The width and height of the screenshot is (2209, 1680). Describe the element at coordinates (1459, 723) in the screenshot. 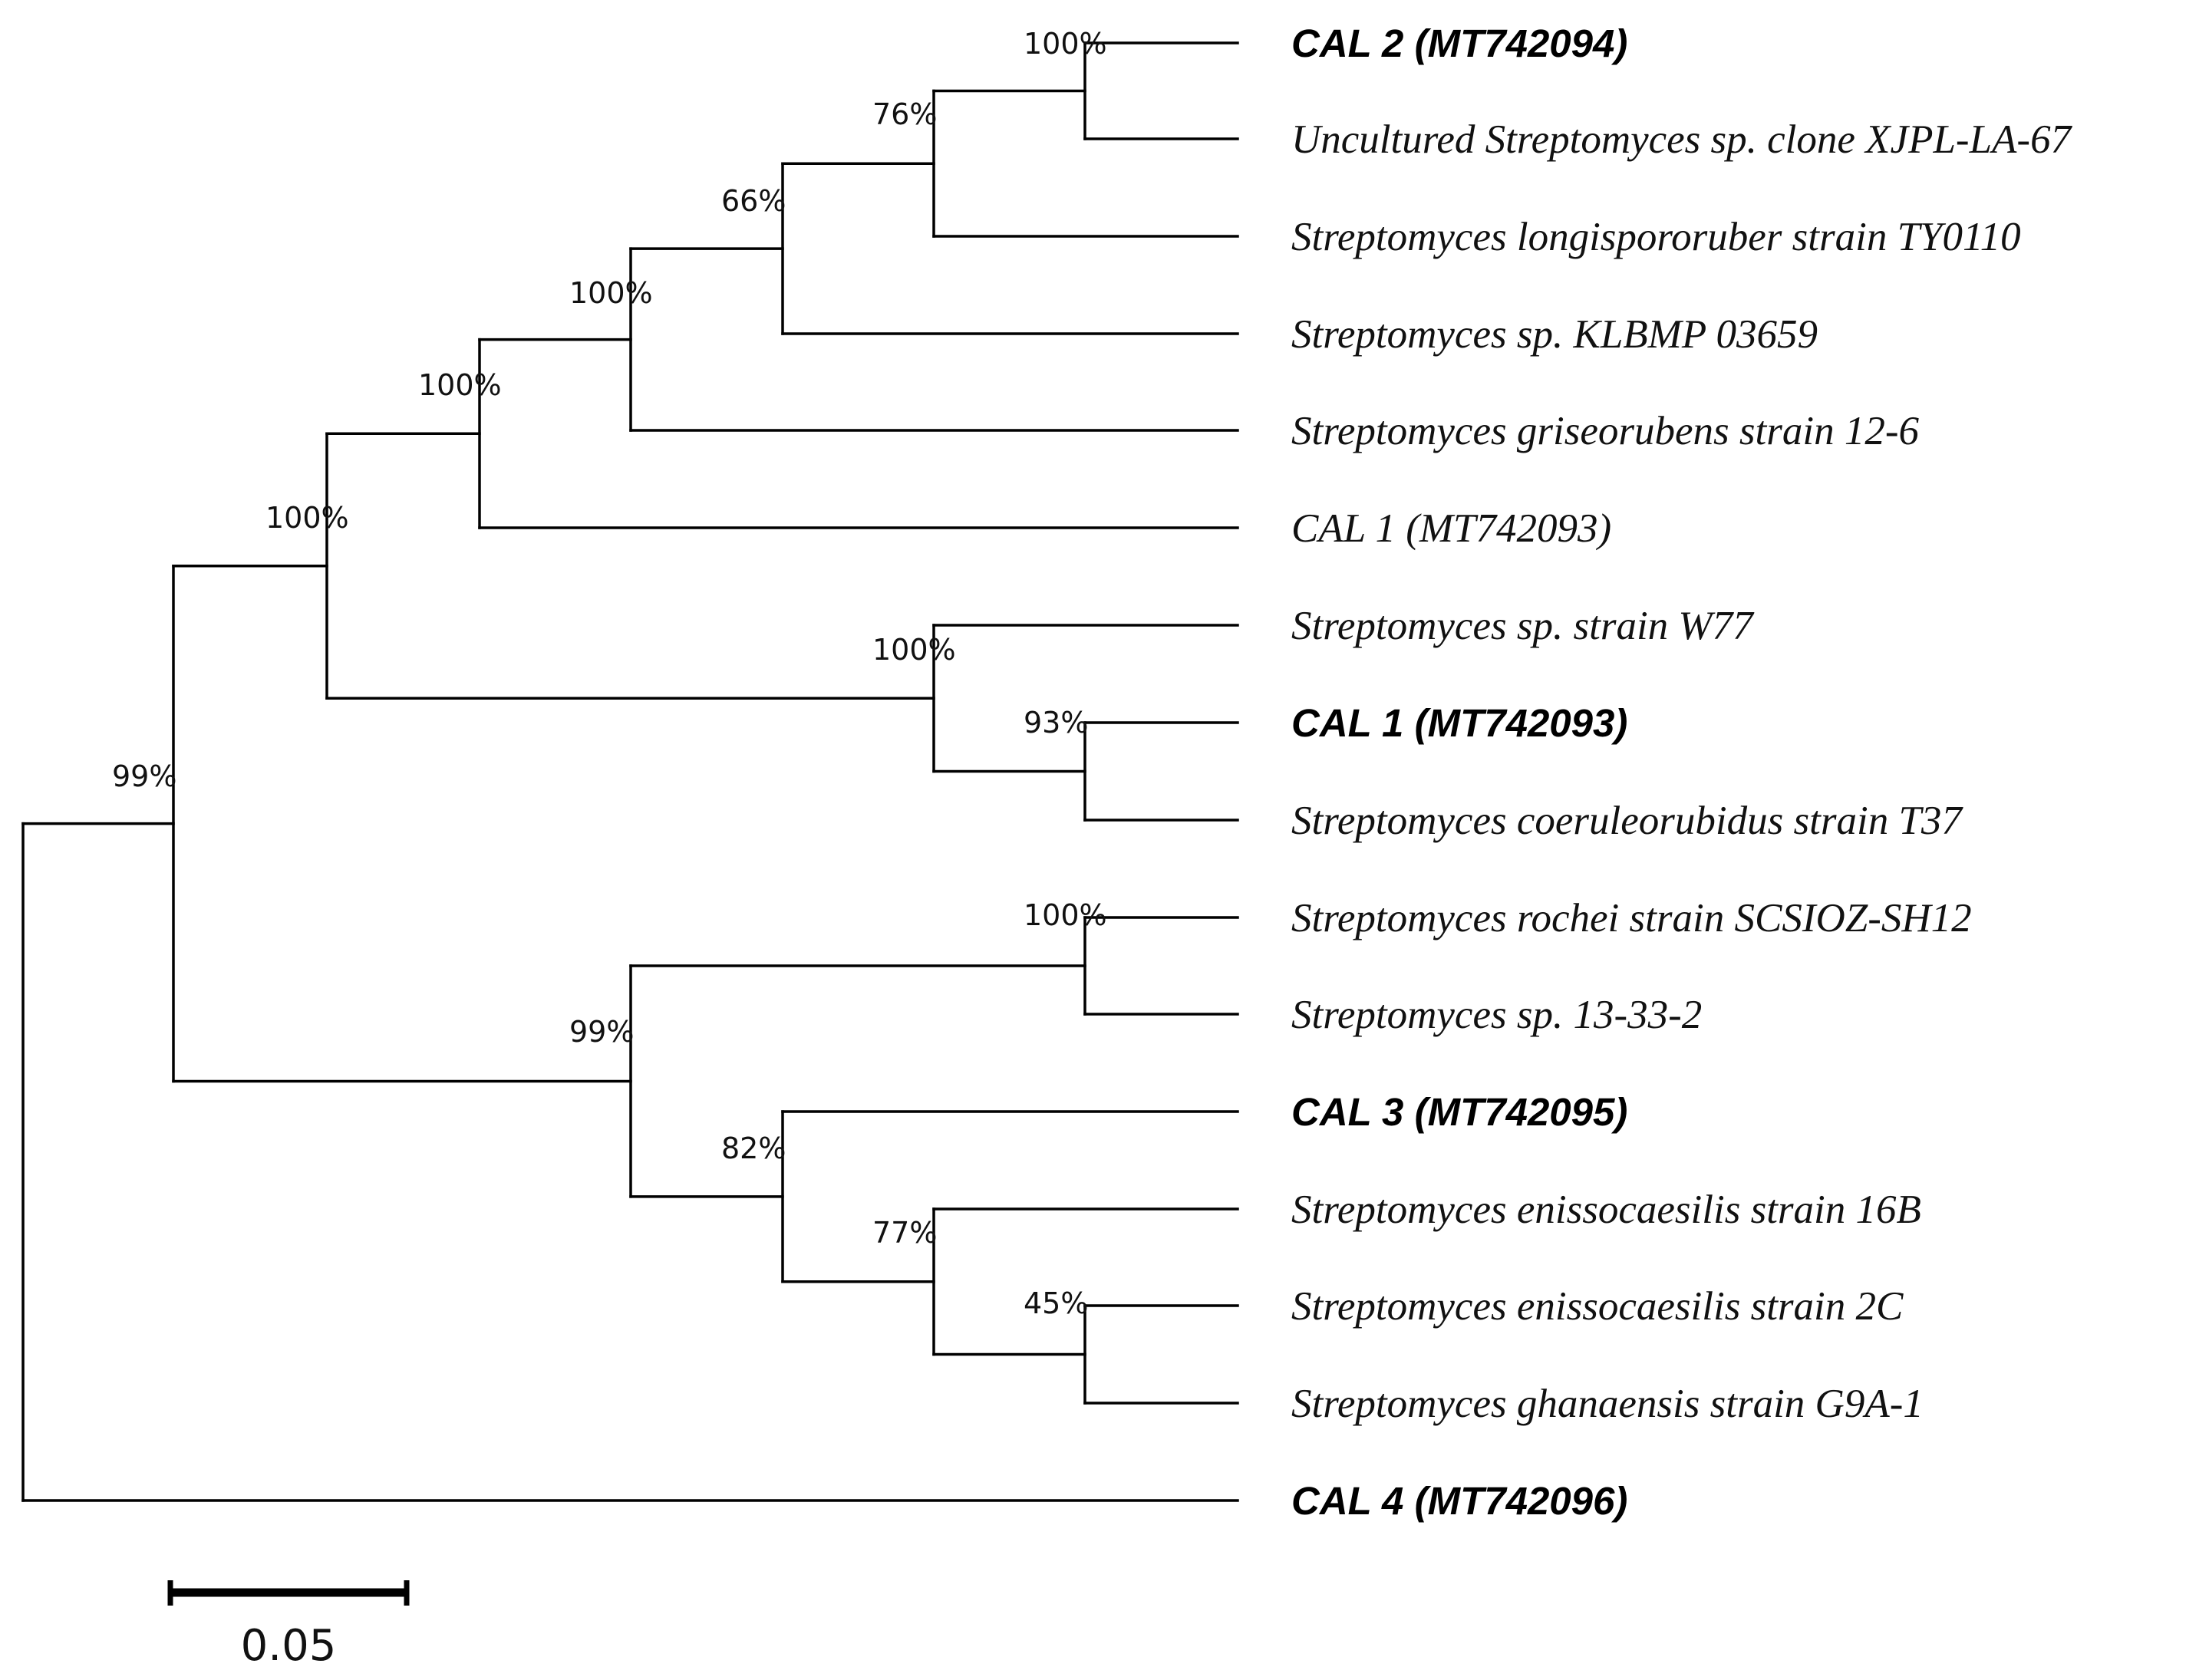

I see `taxon-label-t8: CAL 1 (MT742093)` at that location.